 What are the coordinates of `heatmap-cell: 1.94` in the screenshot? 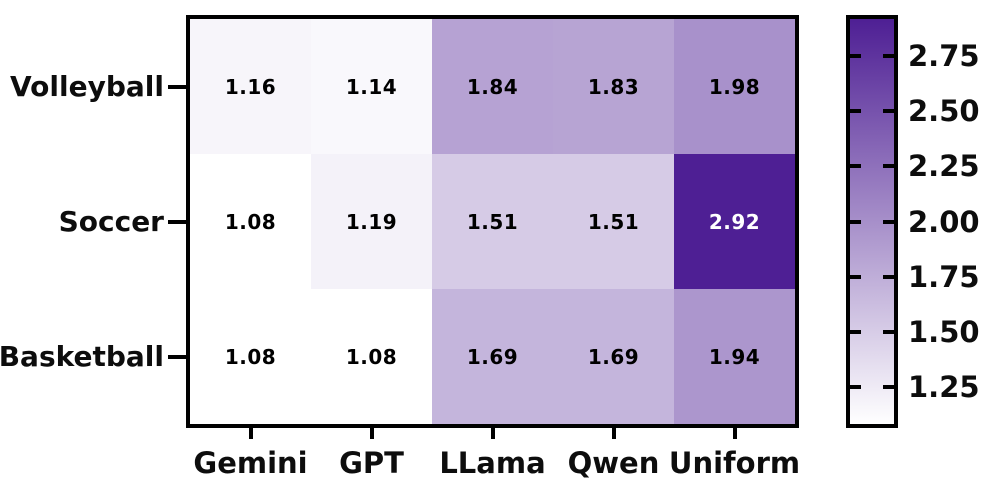 It's located at (734, 356).